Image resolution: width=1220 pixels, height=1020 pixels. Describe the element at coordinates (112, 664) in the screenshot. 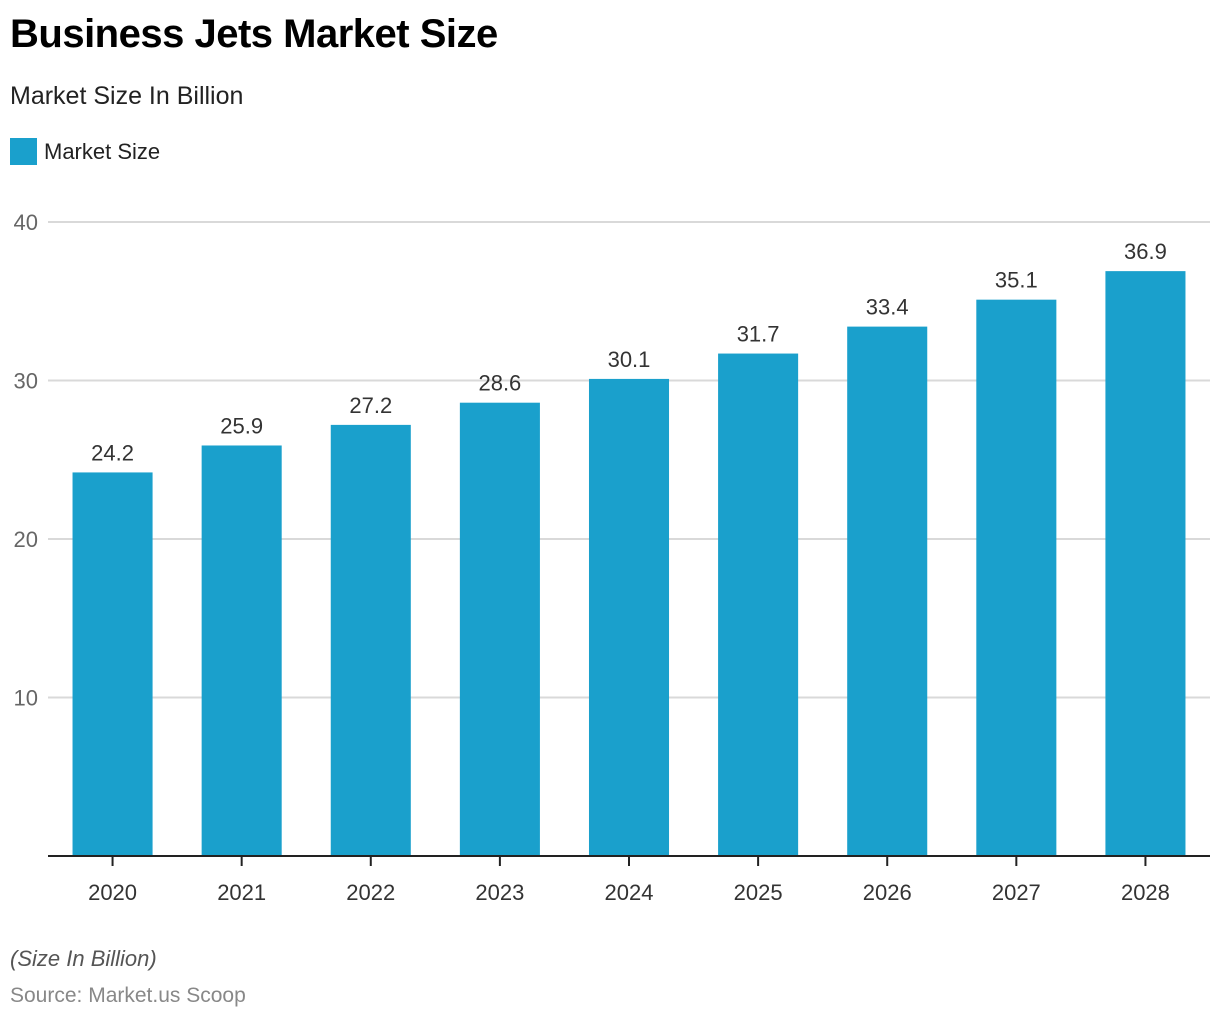

I see `bar-2020` at that location.